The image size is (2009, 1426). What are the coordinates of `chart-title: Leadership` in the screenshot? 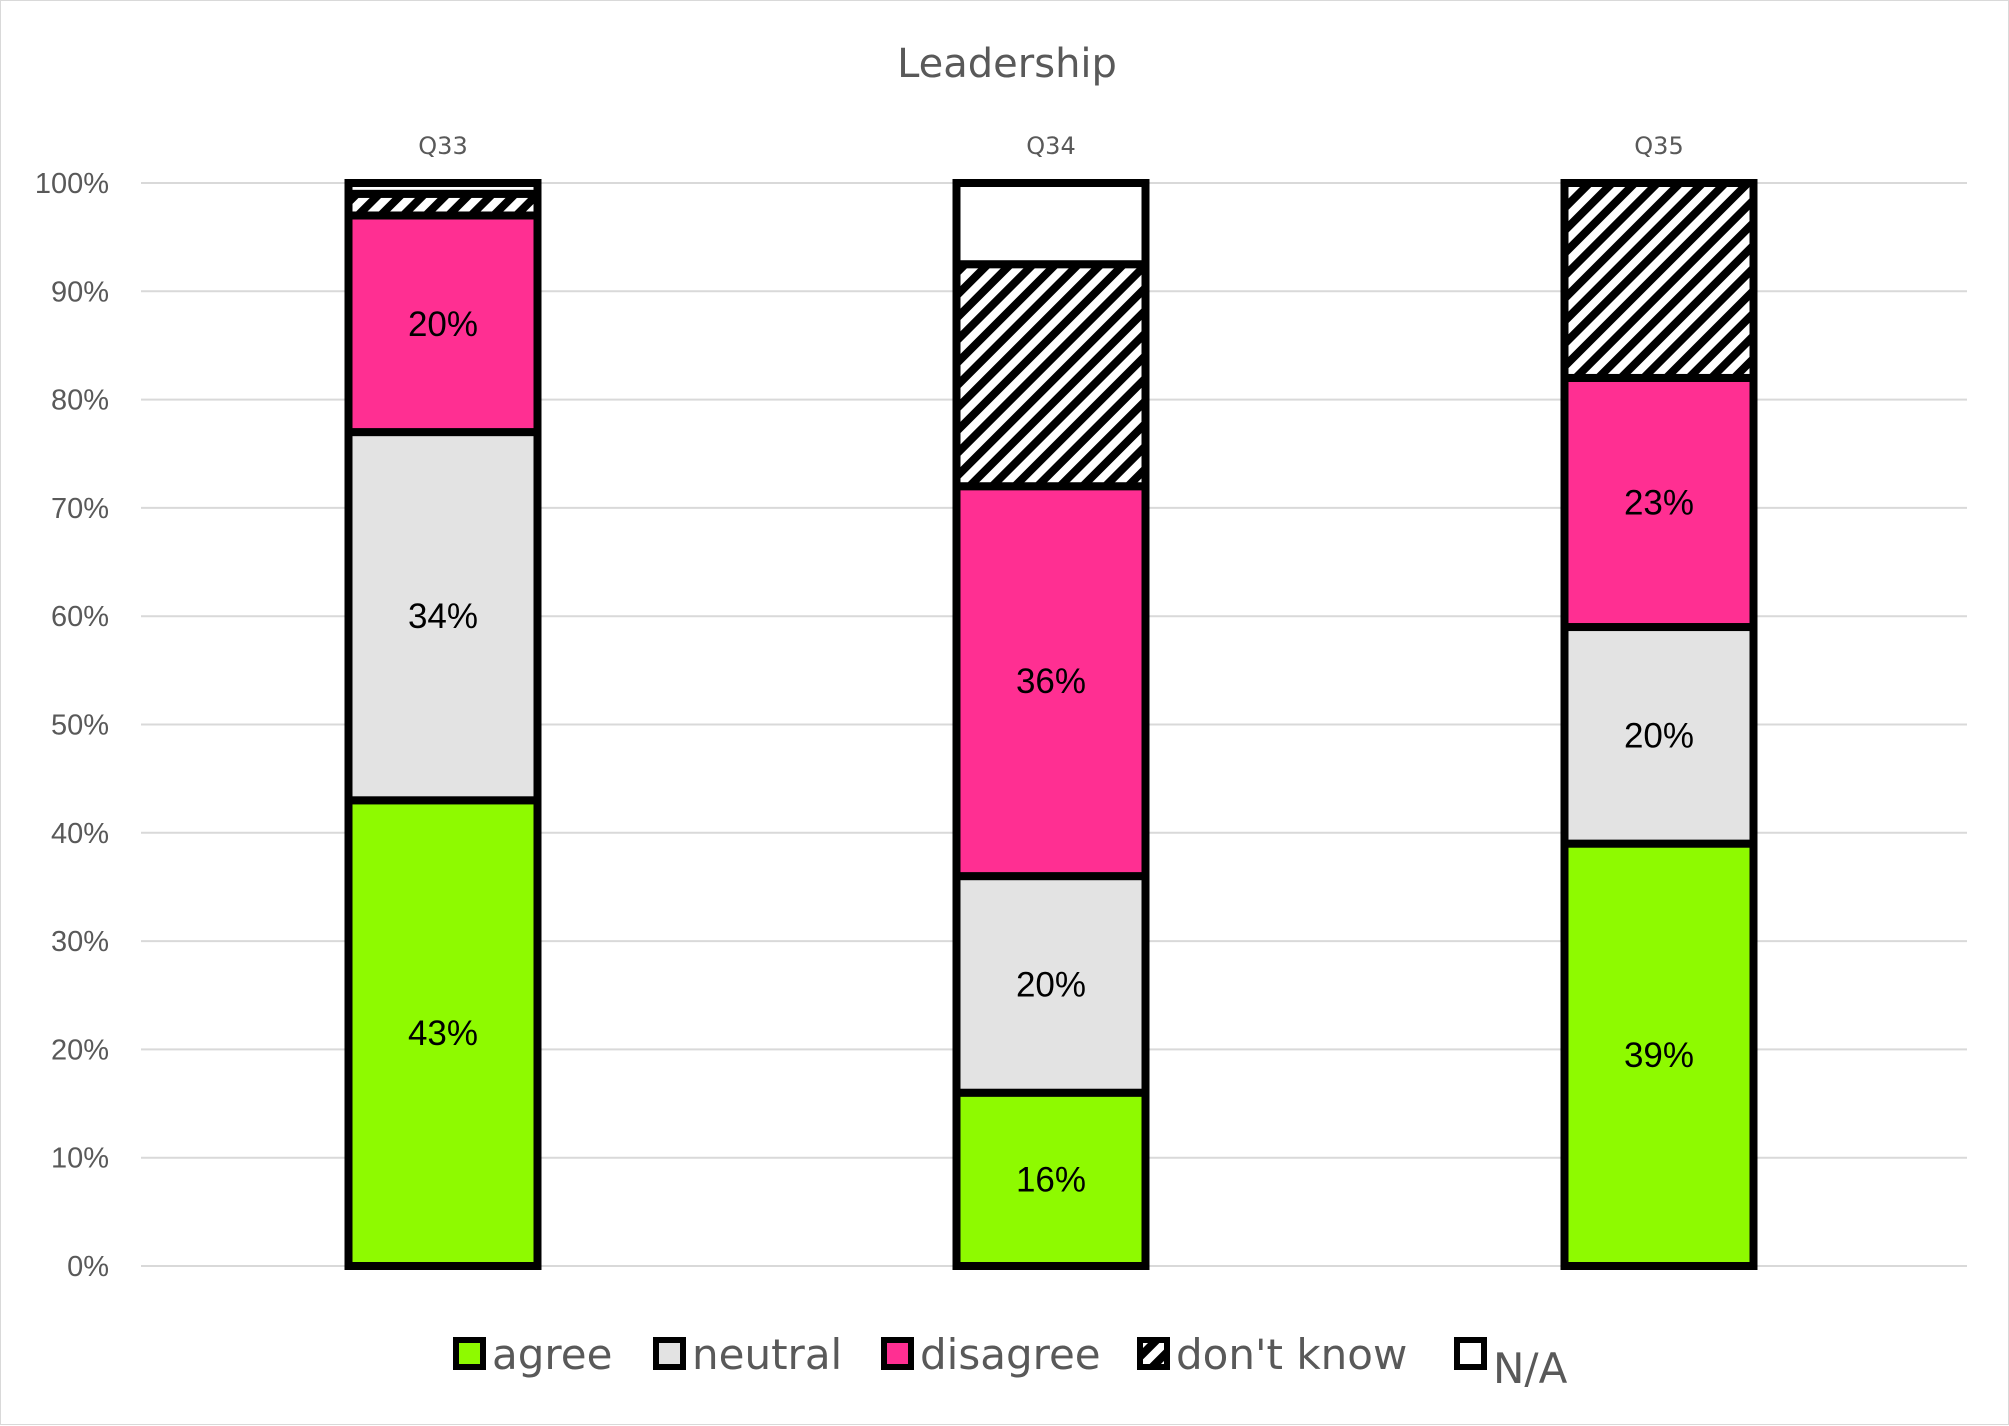 It's located at (1007, 64).